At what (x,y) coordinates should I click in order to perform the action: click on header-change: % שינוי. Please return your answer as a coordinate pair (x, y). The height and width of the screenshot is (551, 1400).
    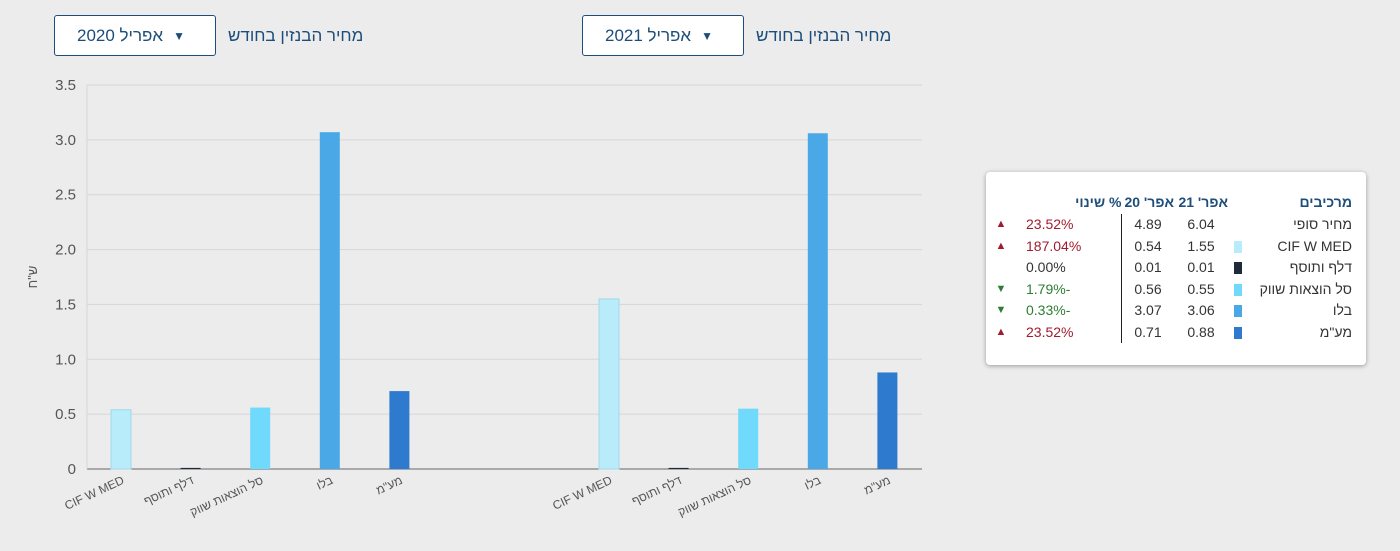
    Looking at the image, I should click on (1098, 202).